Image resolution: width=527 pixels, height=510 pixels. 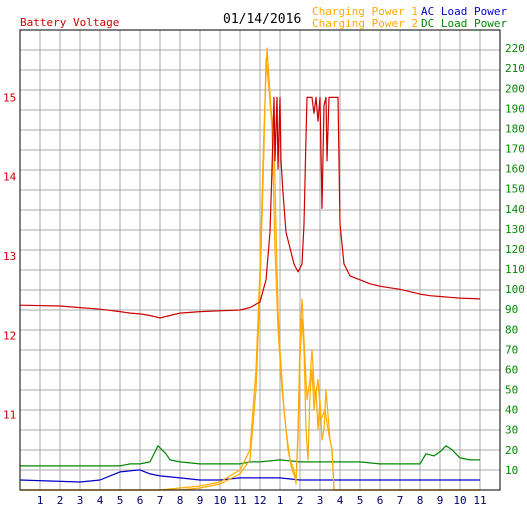 What do you see at coordinates (365, 11) in the screenshot?
I see `charging-power-1-legend: Charging Power 1` at bounding box center [365, 11].